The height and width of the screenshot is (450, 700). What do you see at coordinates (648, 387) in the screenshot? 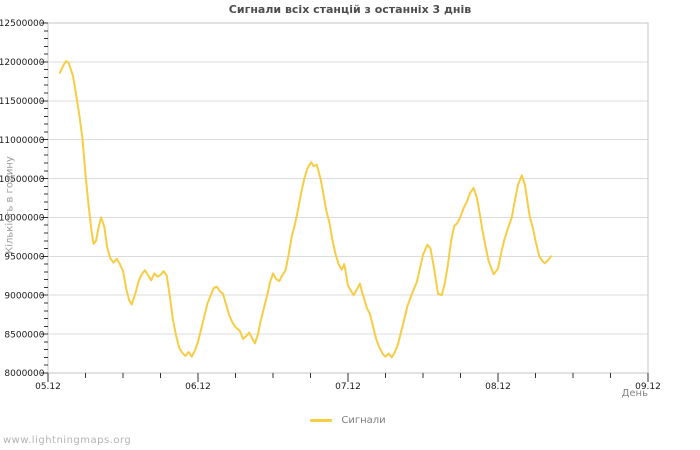
I see `x-tick-label: 09.12` at bounding box center [648, 387].